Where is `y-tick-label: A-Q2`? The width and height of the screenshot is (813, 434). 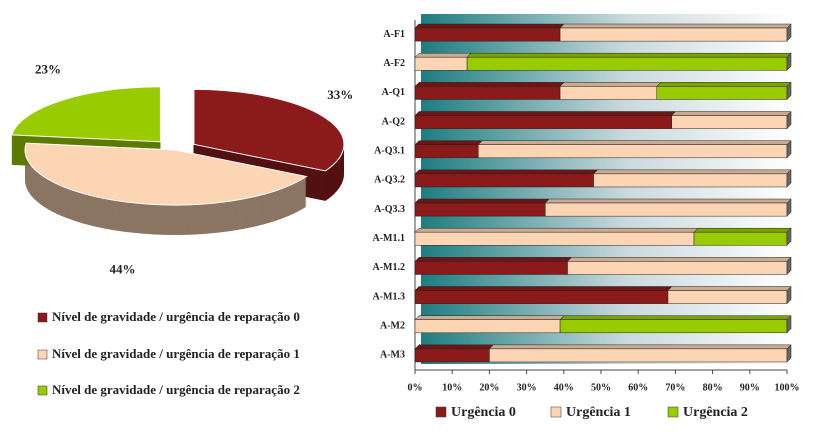 y-tick-label: A-Q2 is located at coordinates (393, 121).